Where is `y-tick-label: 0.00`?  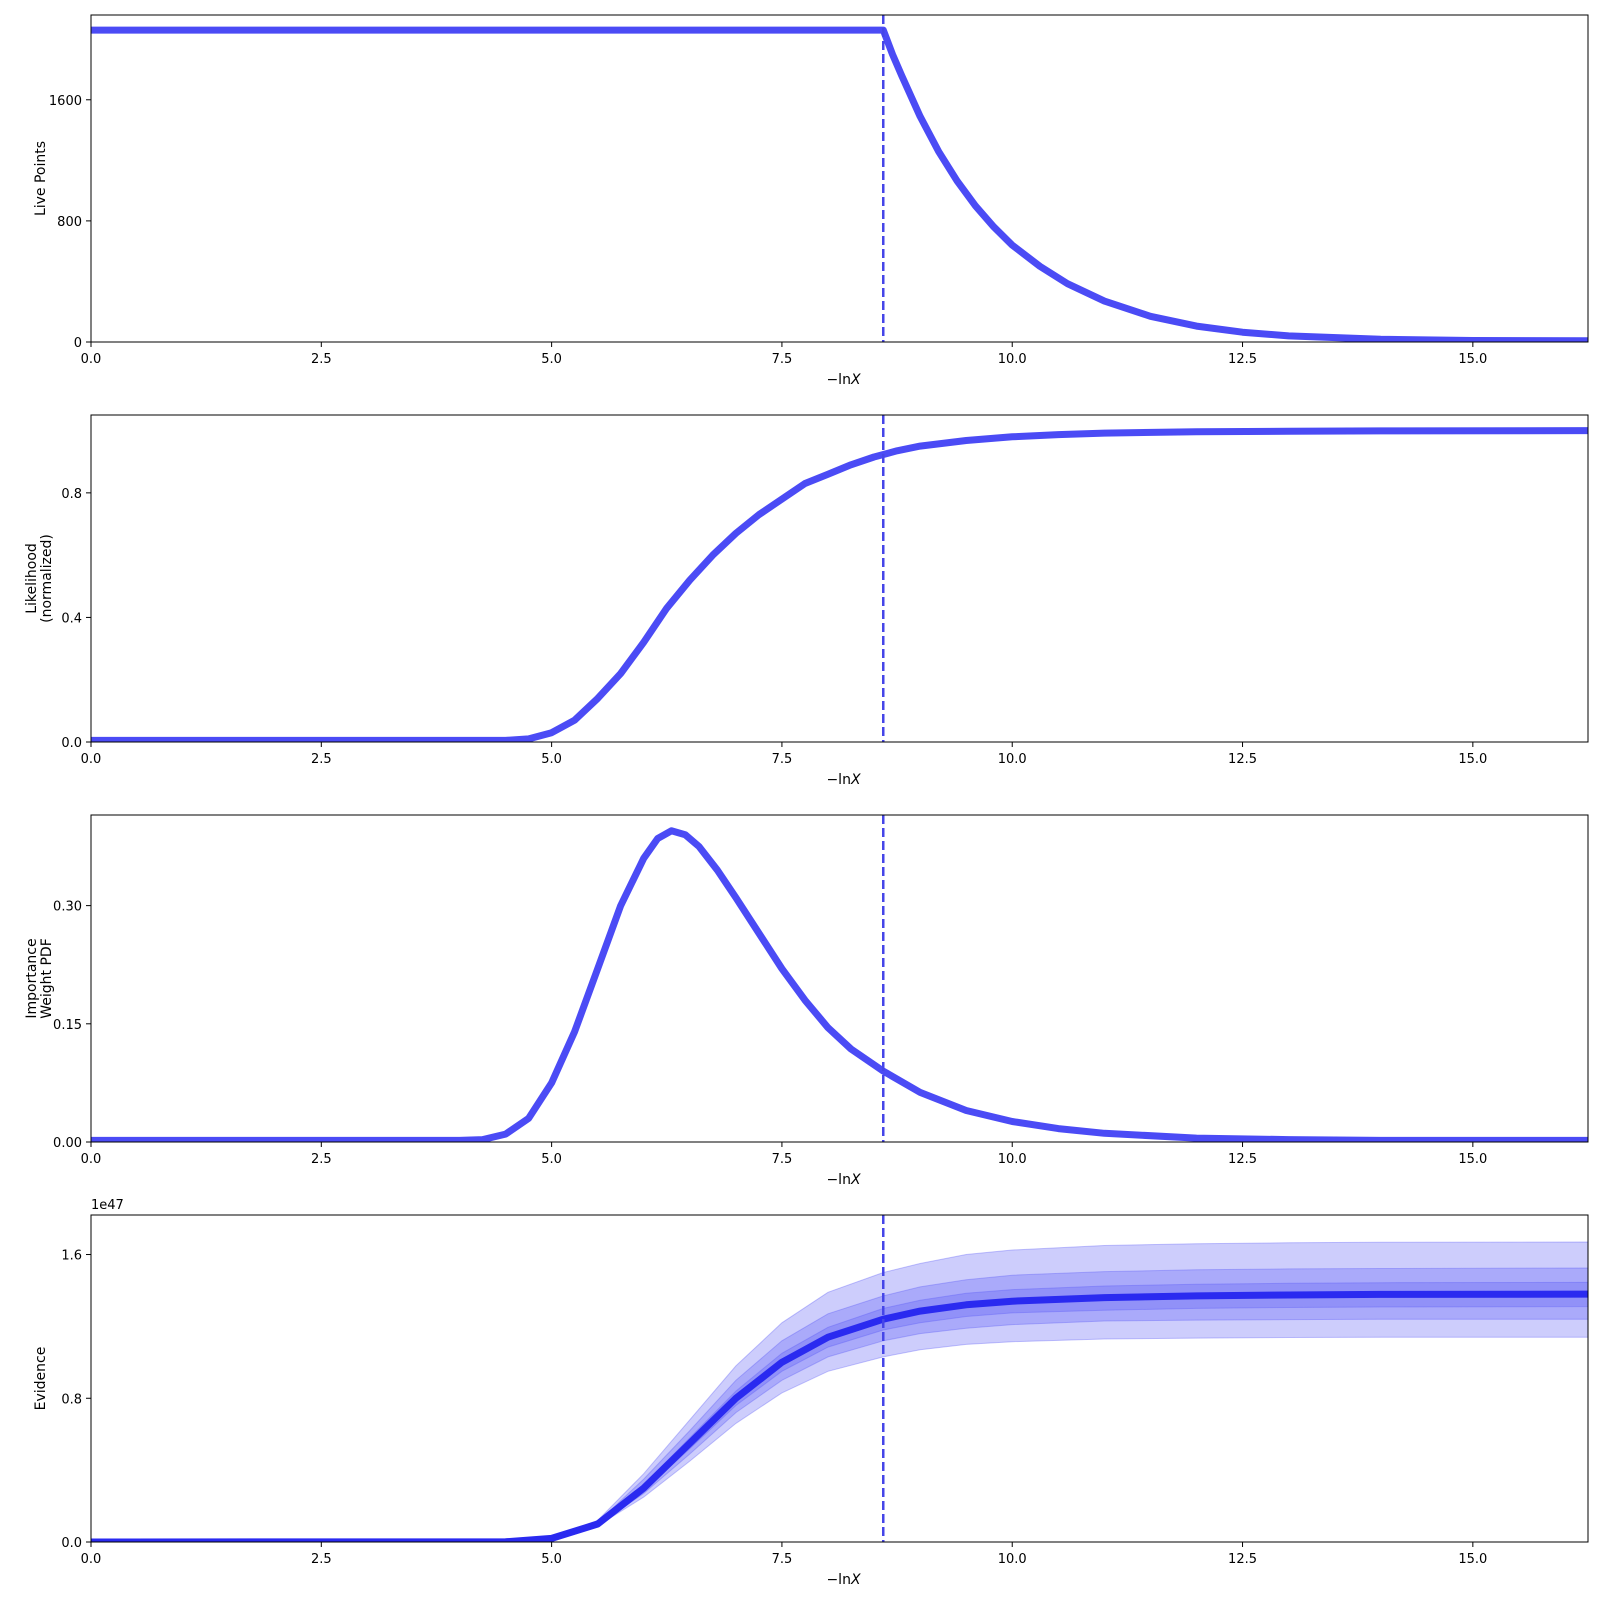
y-tick-label: 0.00 is located at coordinates (67, 1143).